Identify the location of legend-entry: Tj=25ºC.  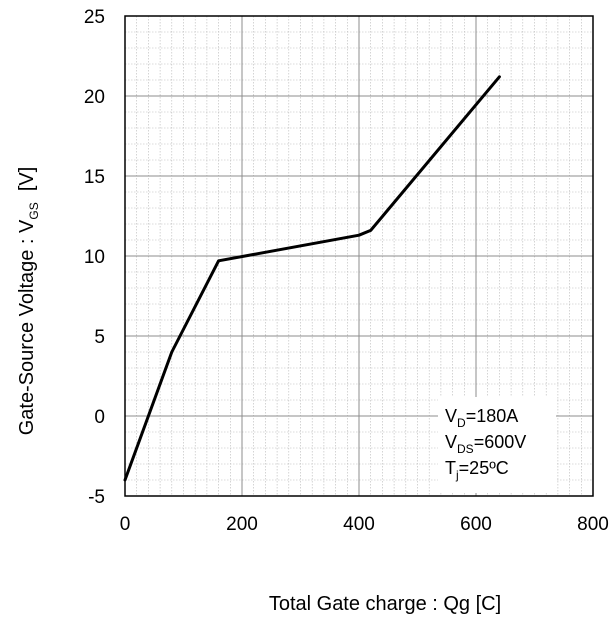
(477, 470).